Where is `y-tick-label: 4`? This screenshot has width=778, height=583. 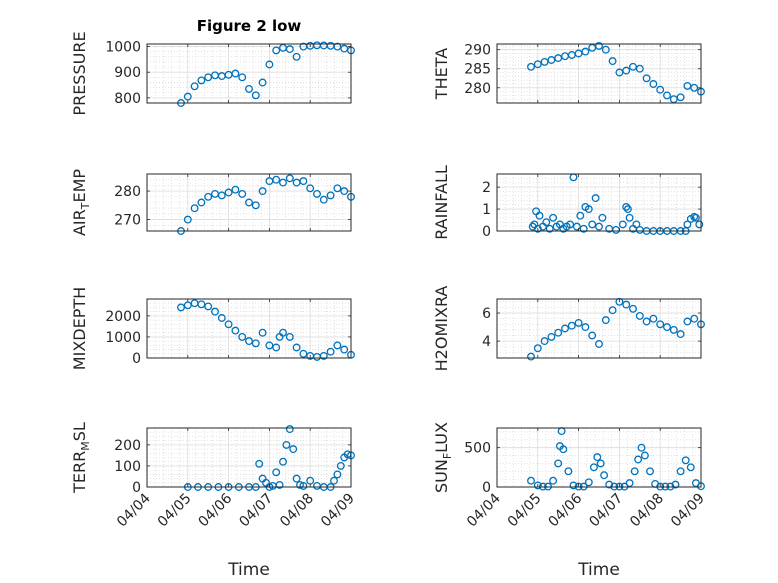 y-tick-label: 4 is located at coordinates (486, 342).